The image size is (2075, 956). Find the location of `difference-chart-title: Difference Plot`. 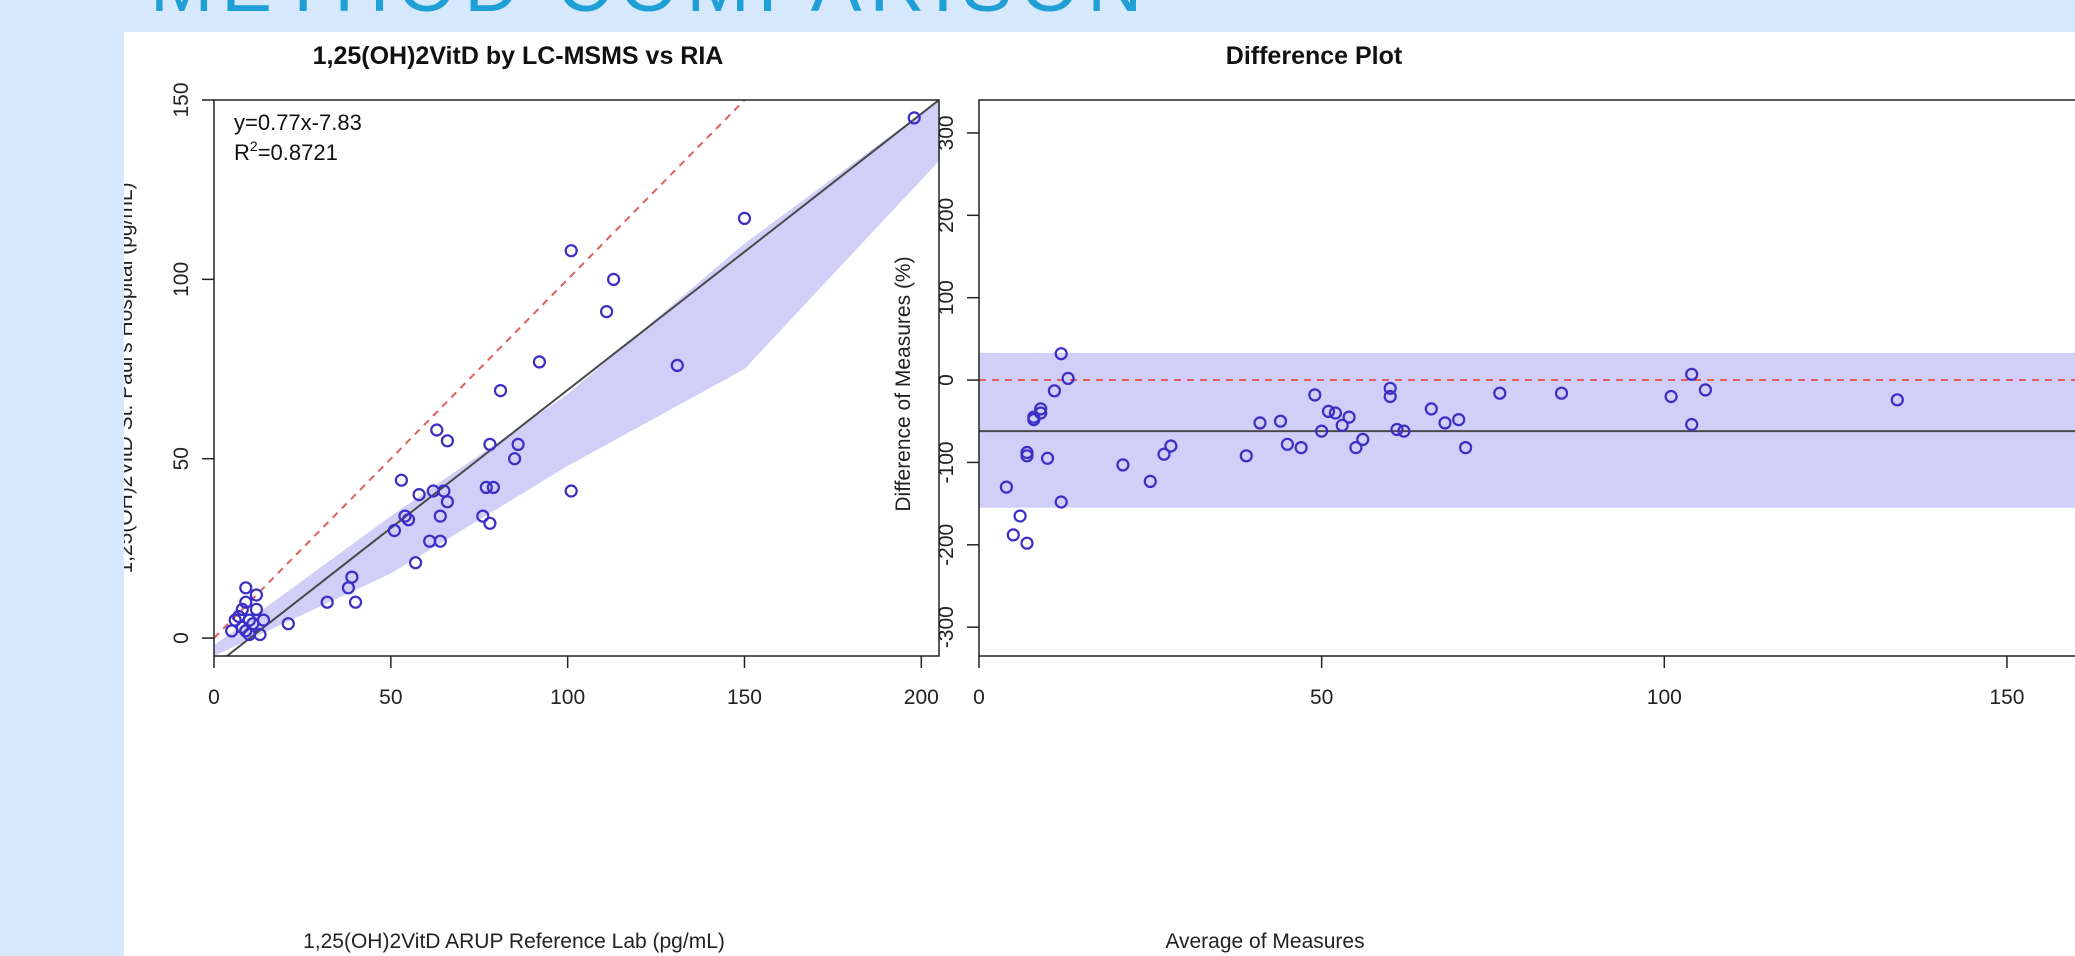

difference-chart-title: Difference Plot is located at coordinates (1314, 56).